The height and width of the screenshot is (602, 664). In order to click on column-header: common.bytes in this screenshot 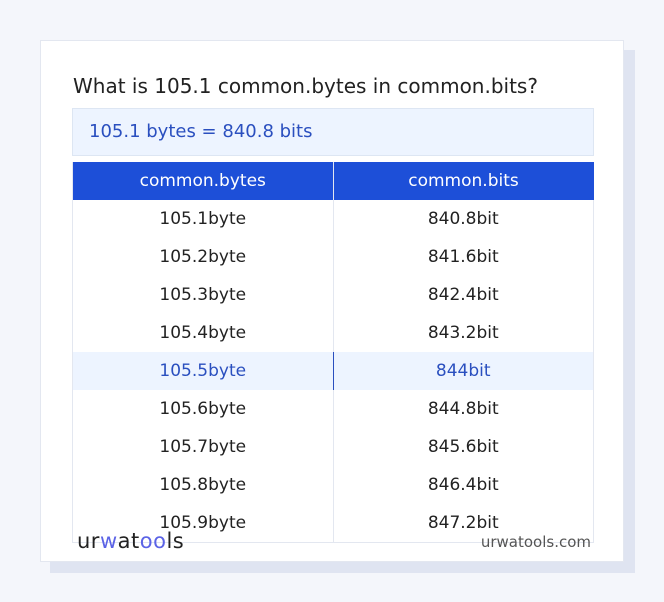, I will do `click(202, 181)`.